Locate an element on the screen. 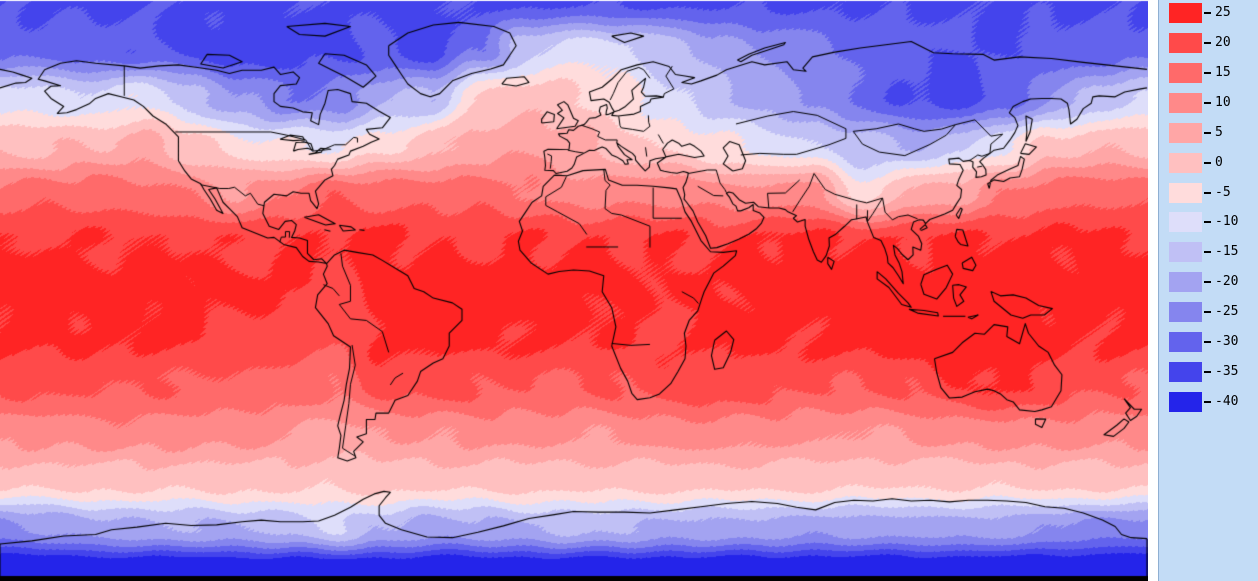 This screenshot has width=1258, height=581. legend-entry: -20 is located at coordinates (1208, 282).